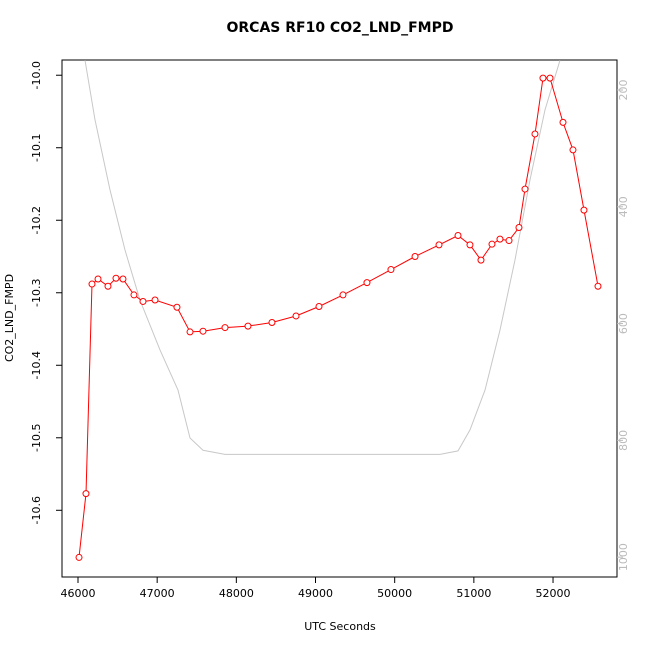 Image resolution: width=650 pixels, height=650 pixels. I want to click on y2-tick-label: 600, so click(623, 323).